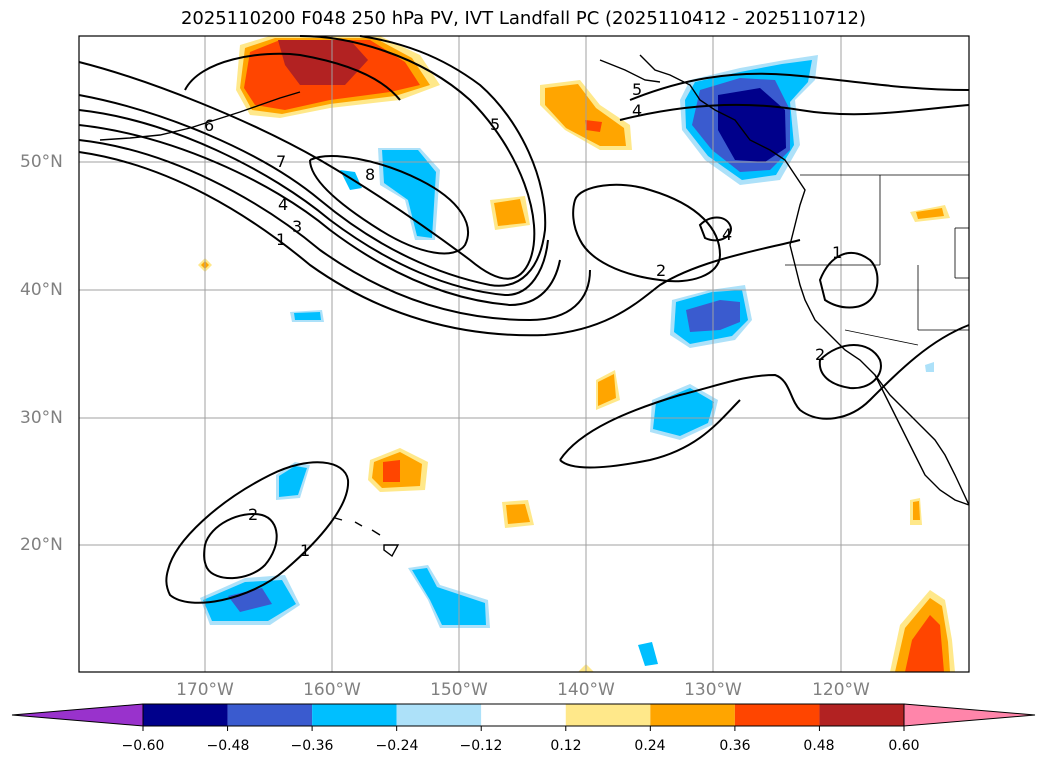  Describe the element at coordinates (841, 690) in the screenshot. I see `lon-label-120w: 120°W` at that location.